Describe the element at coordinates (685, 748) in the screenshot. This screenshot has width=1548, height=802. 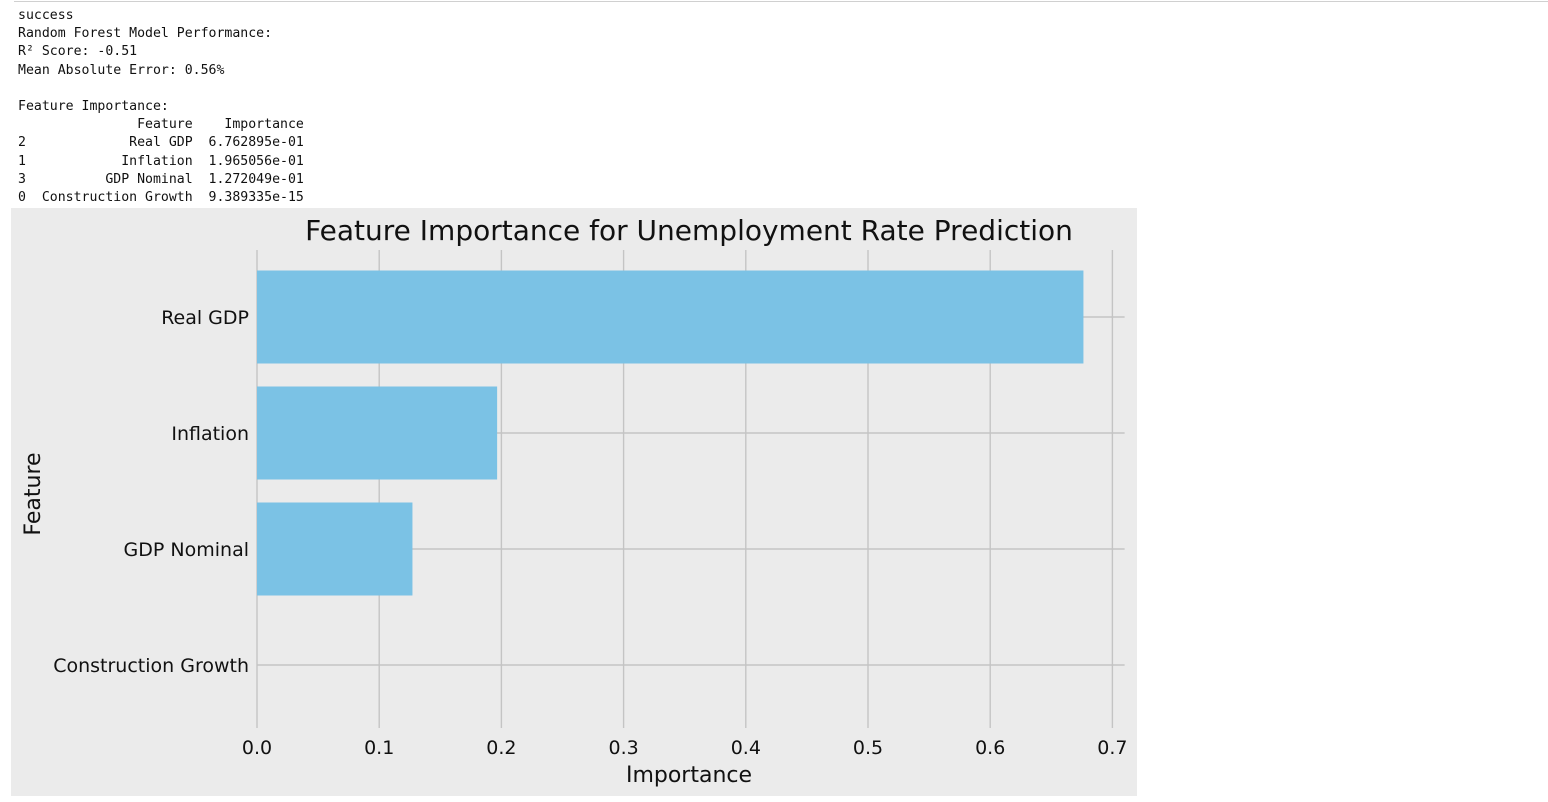
I see `x-tick-labels: 0.0 0.1 0.2 0.3 0.4 0.5 0.6 0.7` at that location.